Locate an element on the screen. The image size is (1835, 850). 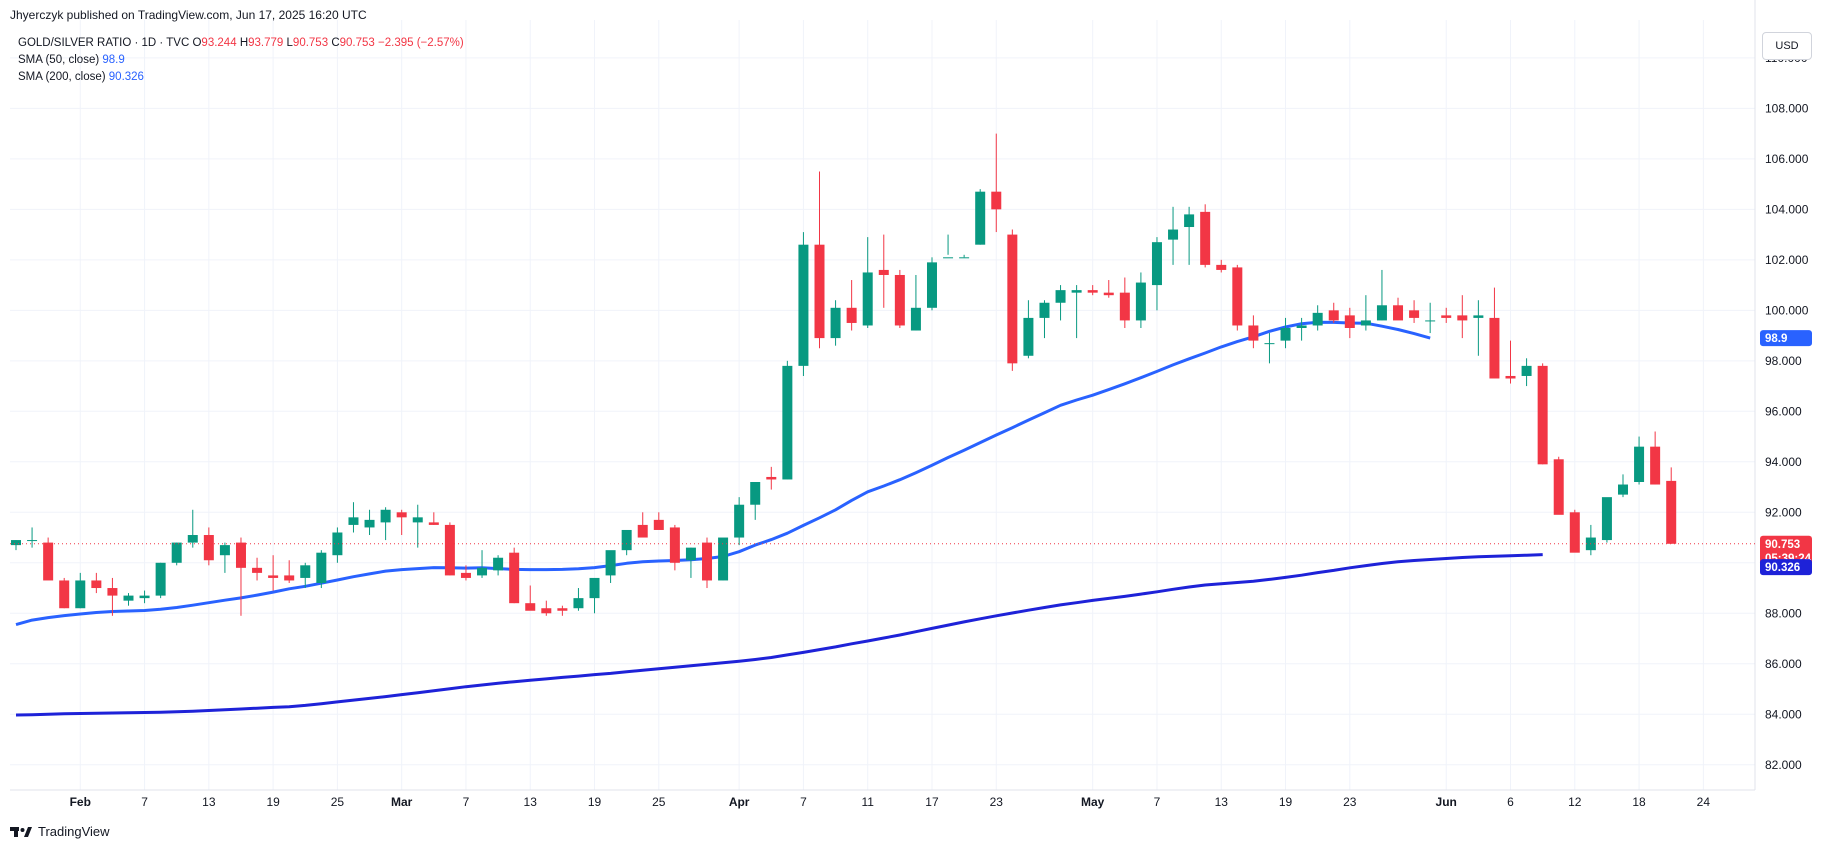
tradingview-brand: TradingView is located at coordinates (60, 831).